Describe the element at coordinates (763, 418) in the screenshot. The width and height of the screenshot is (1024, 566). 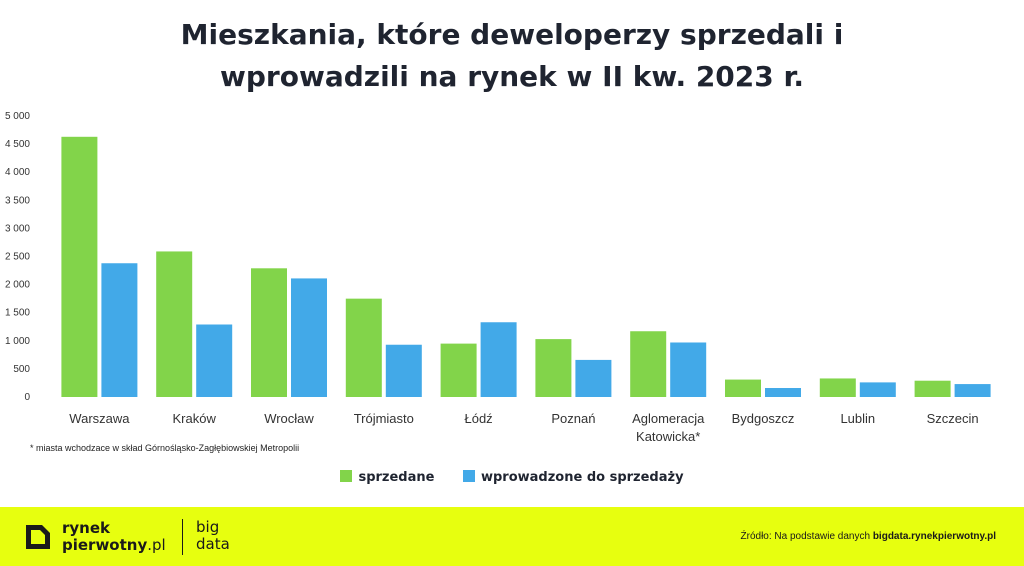
I see `x-category-label: Bydgoszcz` at that location.